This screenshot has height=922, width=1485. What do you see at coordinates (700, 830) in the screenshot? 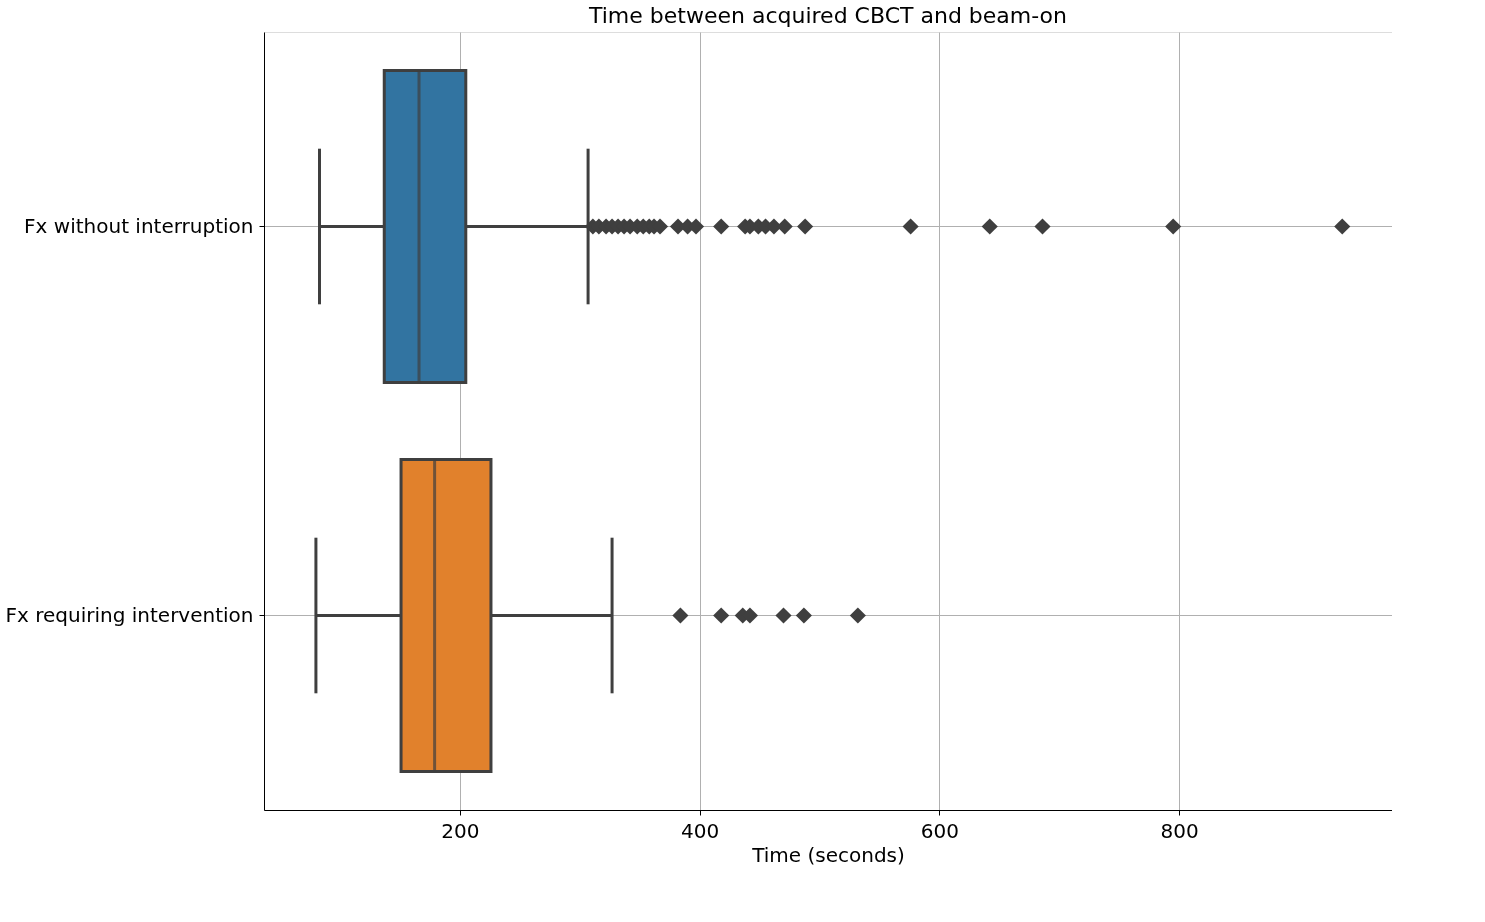
I see `x-tick-label: 400` at bounding box center [700, 830].